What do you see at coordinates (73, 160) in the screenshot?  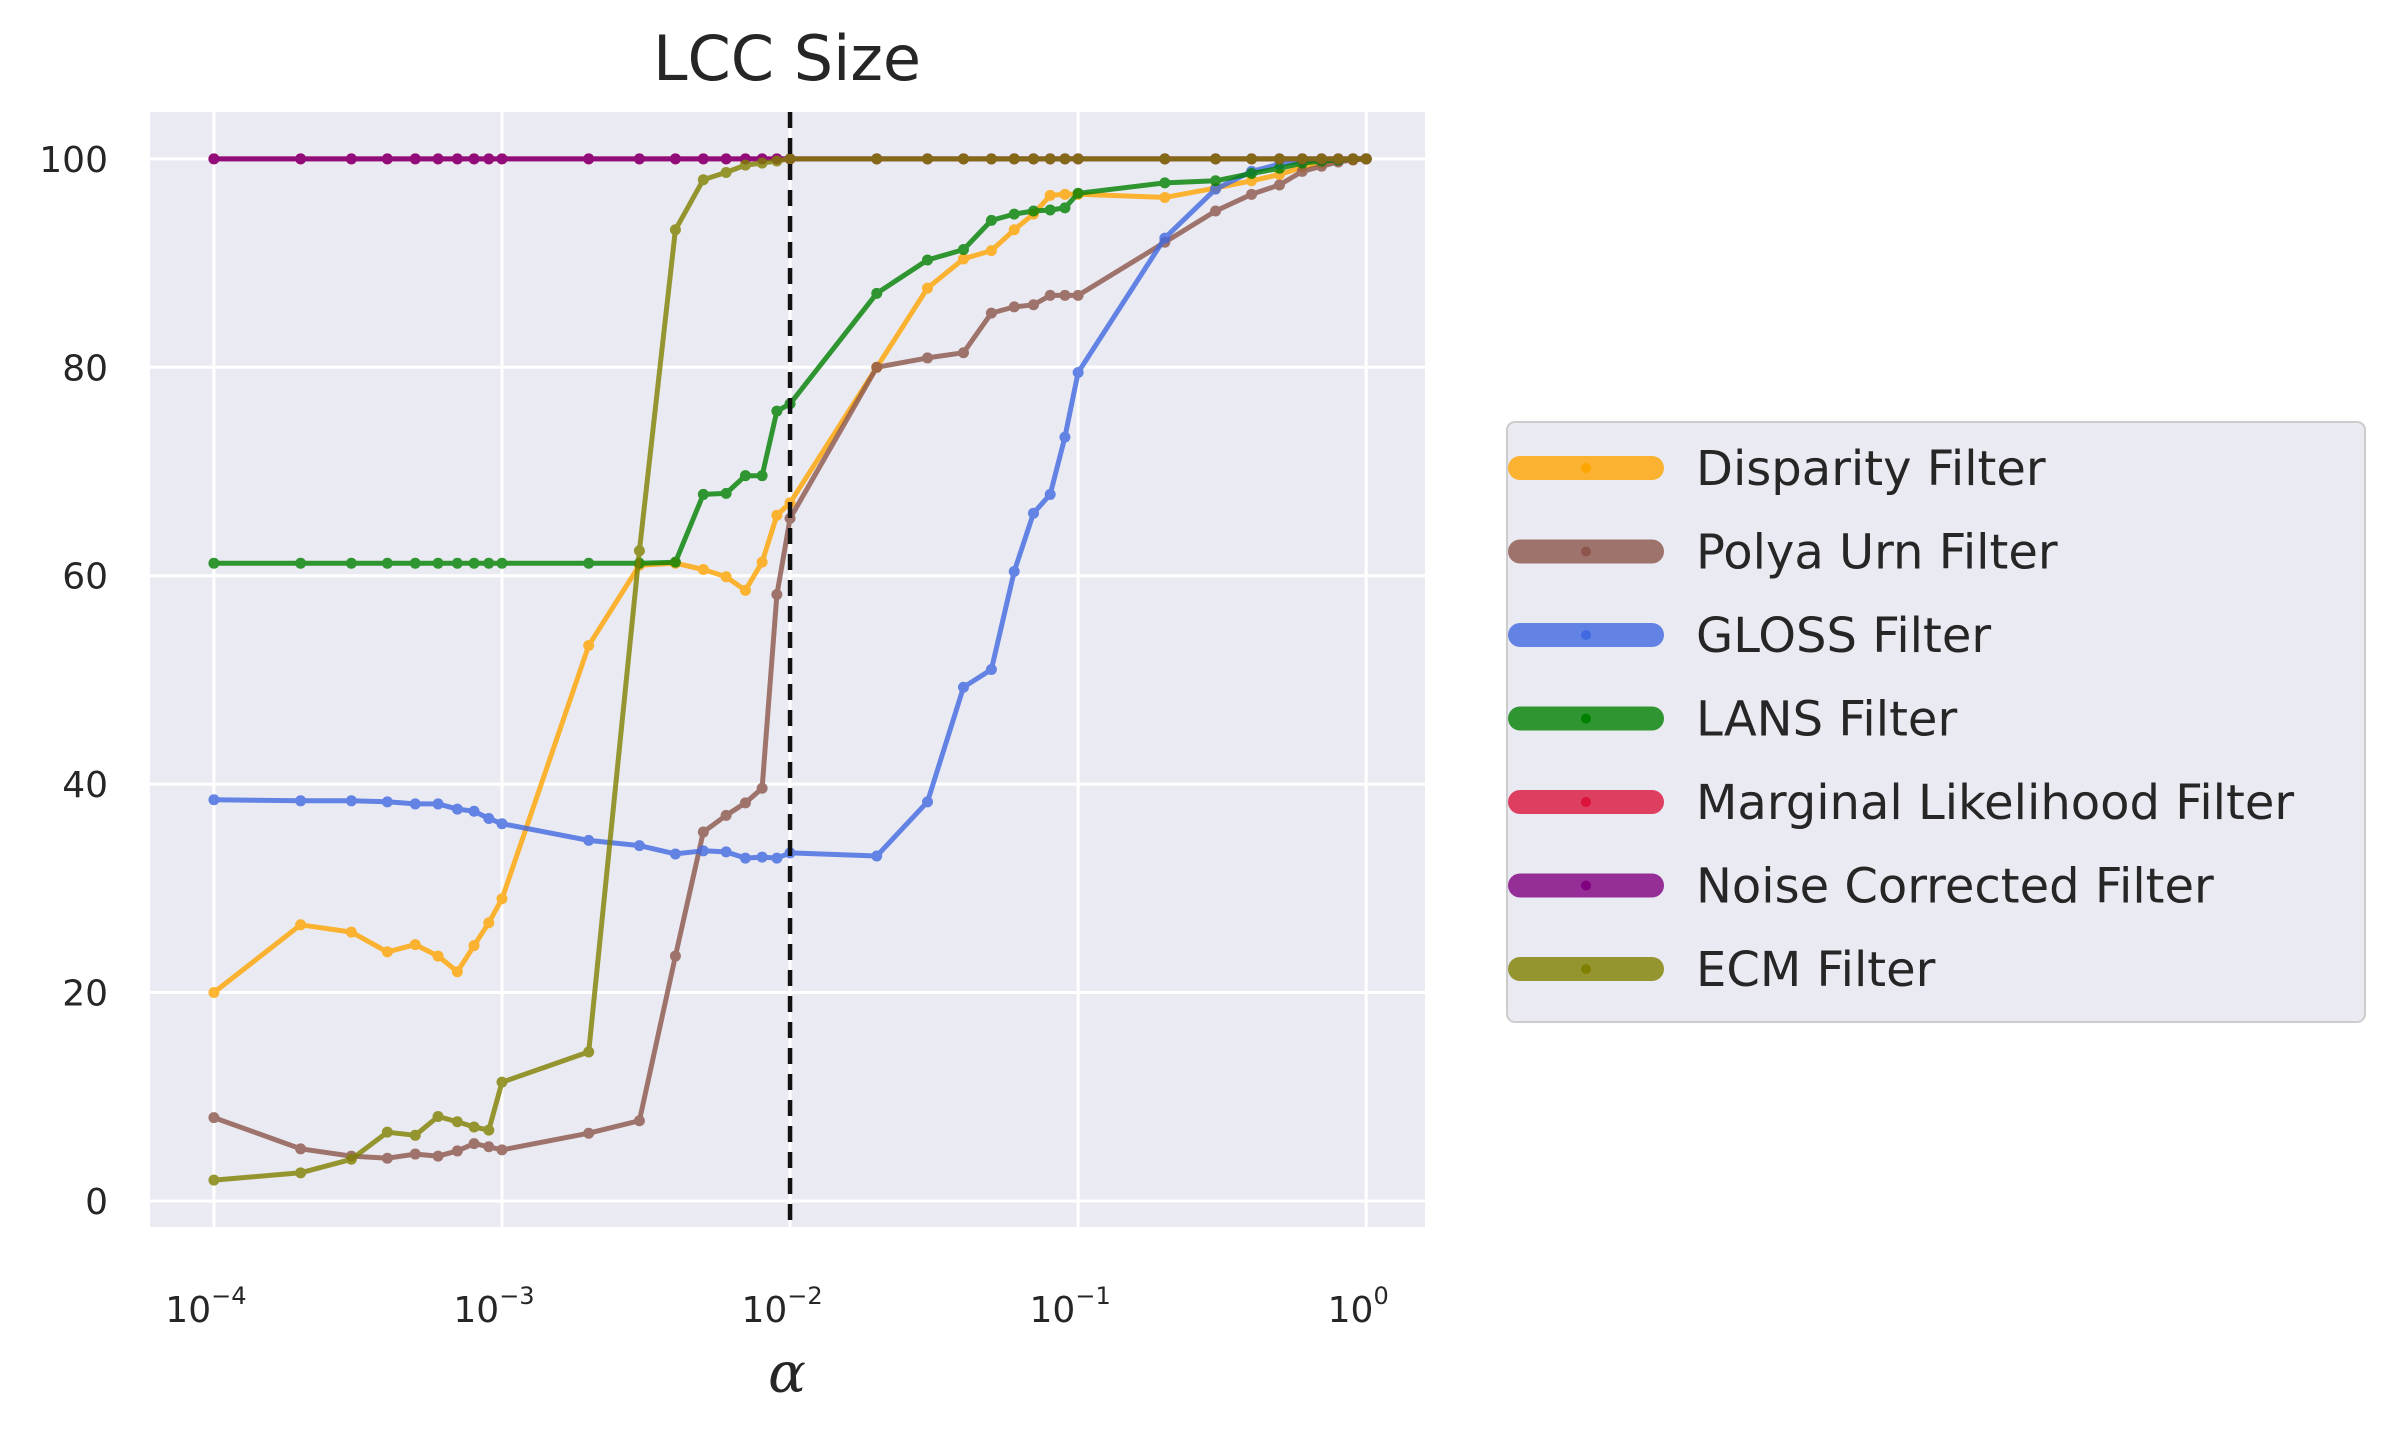 I see `y-tick-label: 100` at bounding box center [73, 160].